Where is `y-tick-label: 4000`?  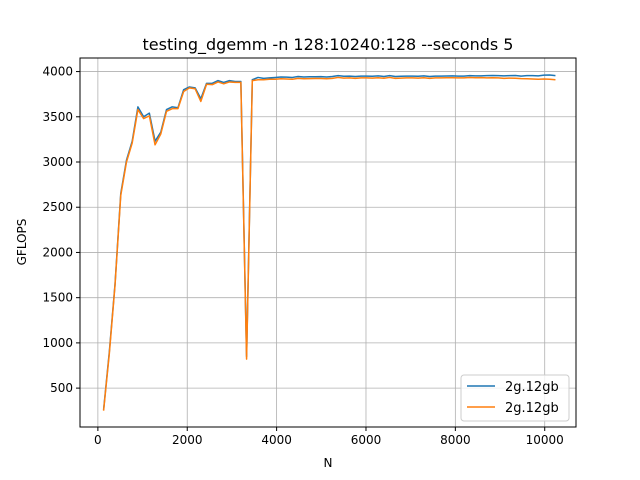
y-tick-label: 4000 is located at coordinates (57, 72).